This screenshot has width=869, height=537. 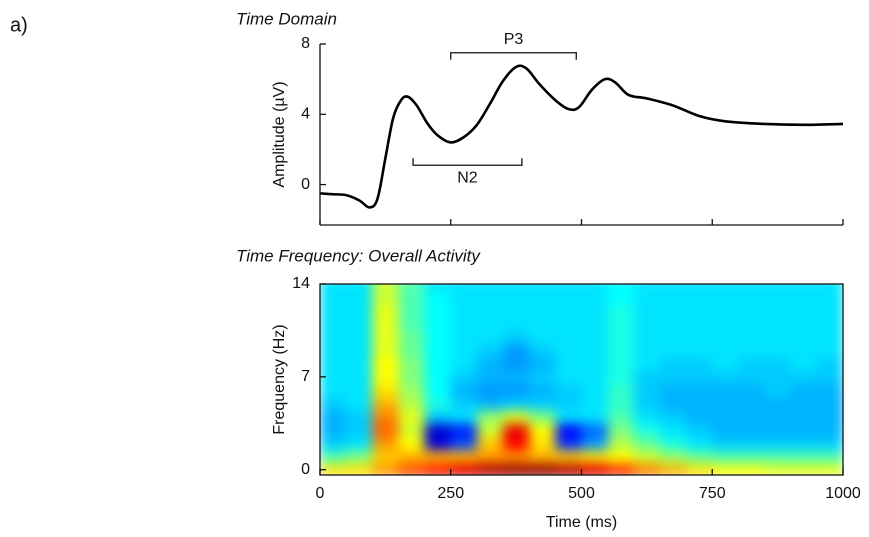 What do you see at coordinates (305, 114) in the screenshot?
I see `y-tick-label: 4` at bounding box center [305, 114].